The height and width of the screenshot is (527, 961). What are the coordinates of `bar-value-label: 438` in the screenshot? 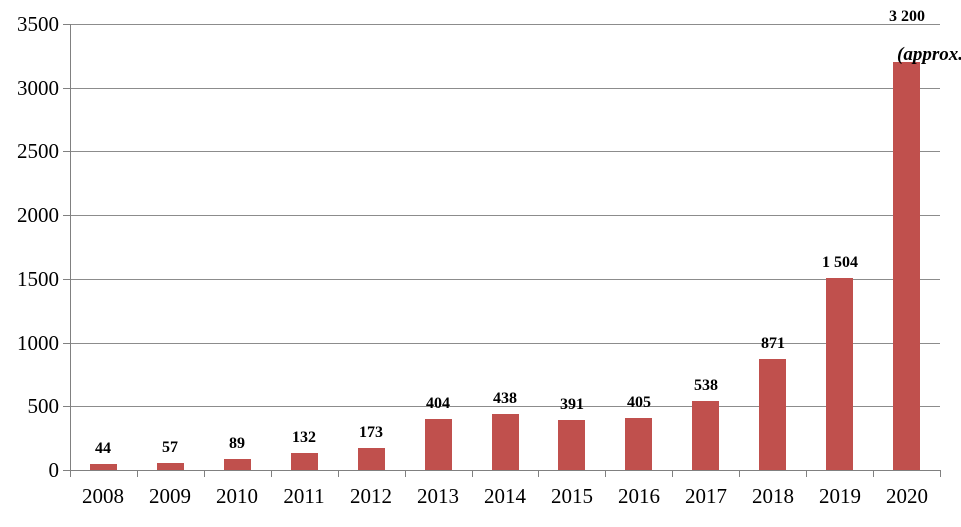 It's located at (505, 398).